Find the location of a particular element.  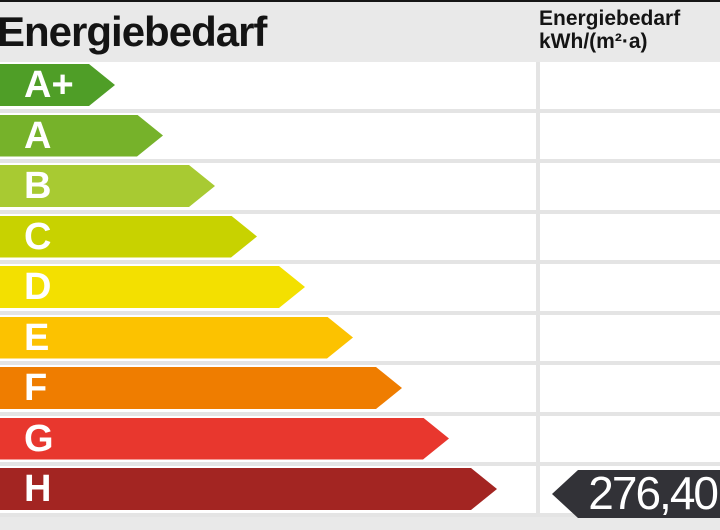

scale-row-d: D is located at coordinates (360, 289).